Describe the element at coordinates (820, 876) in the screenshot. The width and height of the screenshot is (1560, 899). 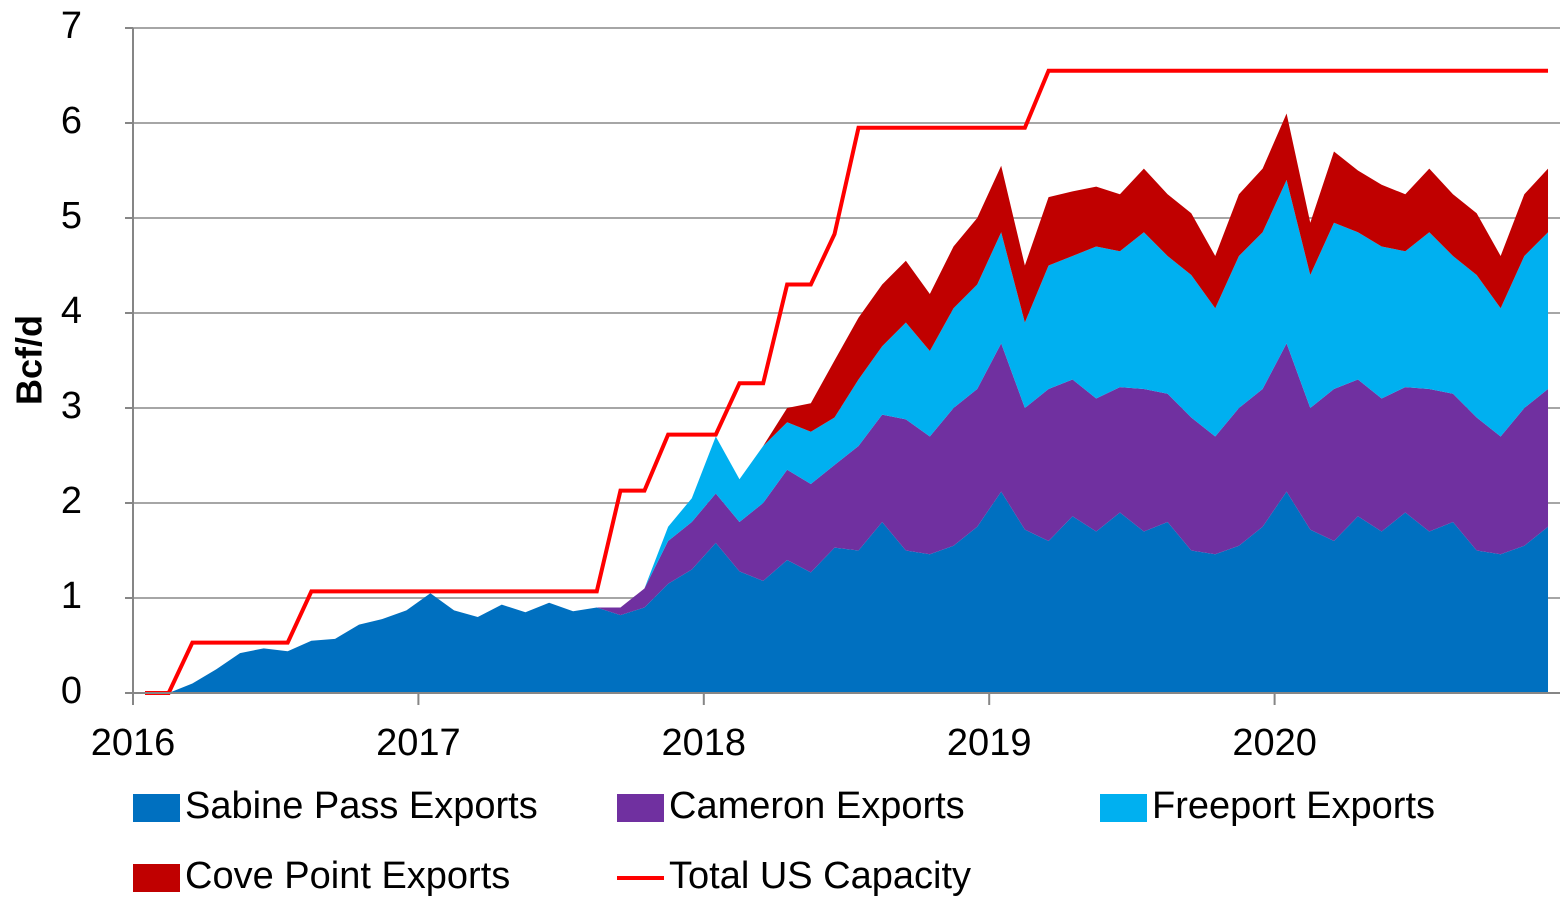
I see `legend-label: Total US Capacity` at that location.